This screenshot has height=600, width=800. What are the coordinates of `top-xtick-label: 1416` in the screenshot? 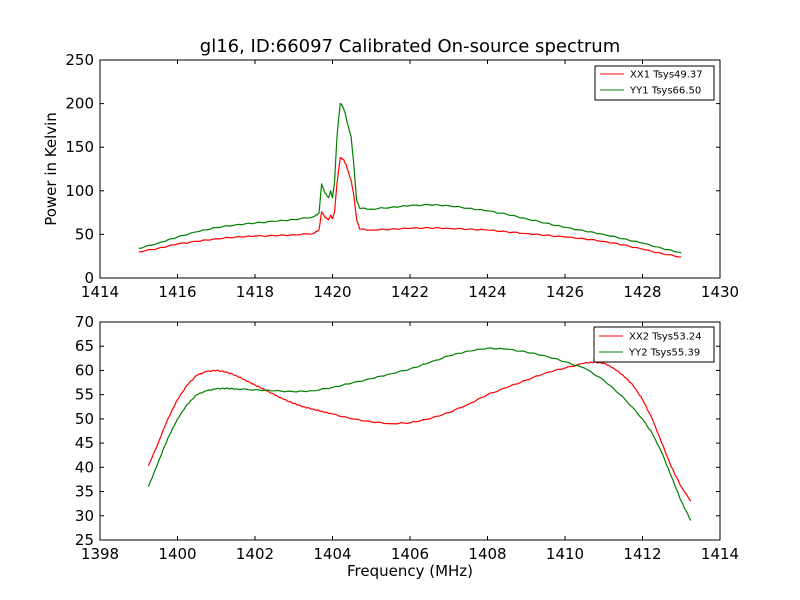 It's located at (177, 292).